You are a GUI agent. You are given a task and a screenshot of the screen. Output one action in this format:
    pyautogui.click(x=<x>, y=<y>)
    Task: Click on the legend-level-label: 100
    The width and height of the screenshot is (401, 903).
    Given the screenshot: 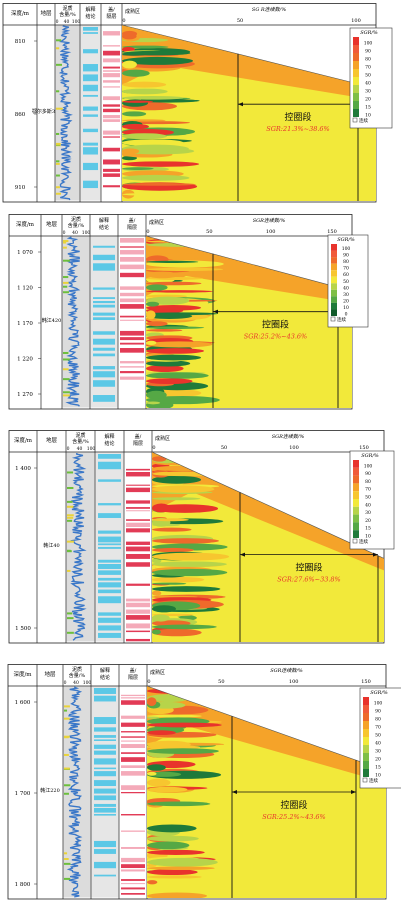 What is the action you would take?
    pyautogui.click(x=346, y=249)
    